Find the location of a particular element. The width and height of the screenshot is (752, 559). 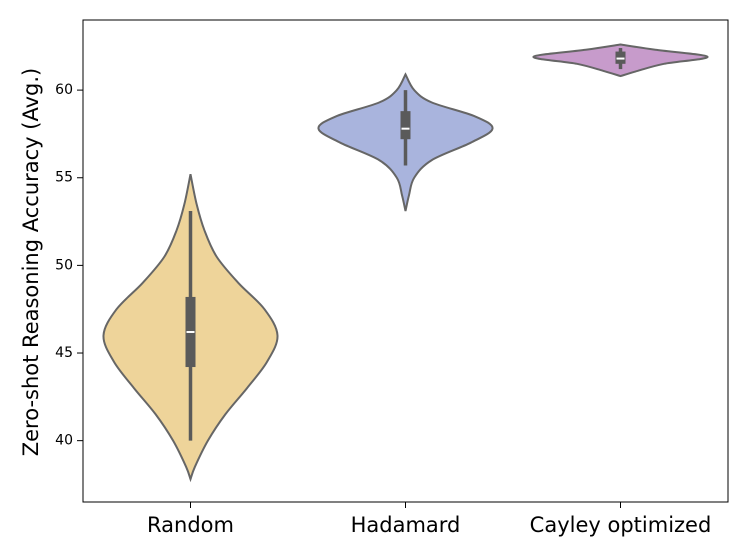

x-tick-label: Hadamard is located at coordinates (406, 525).